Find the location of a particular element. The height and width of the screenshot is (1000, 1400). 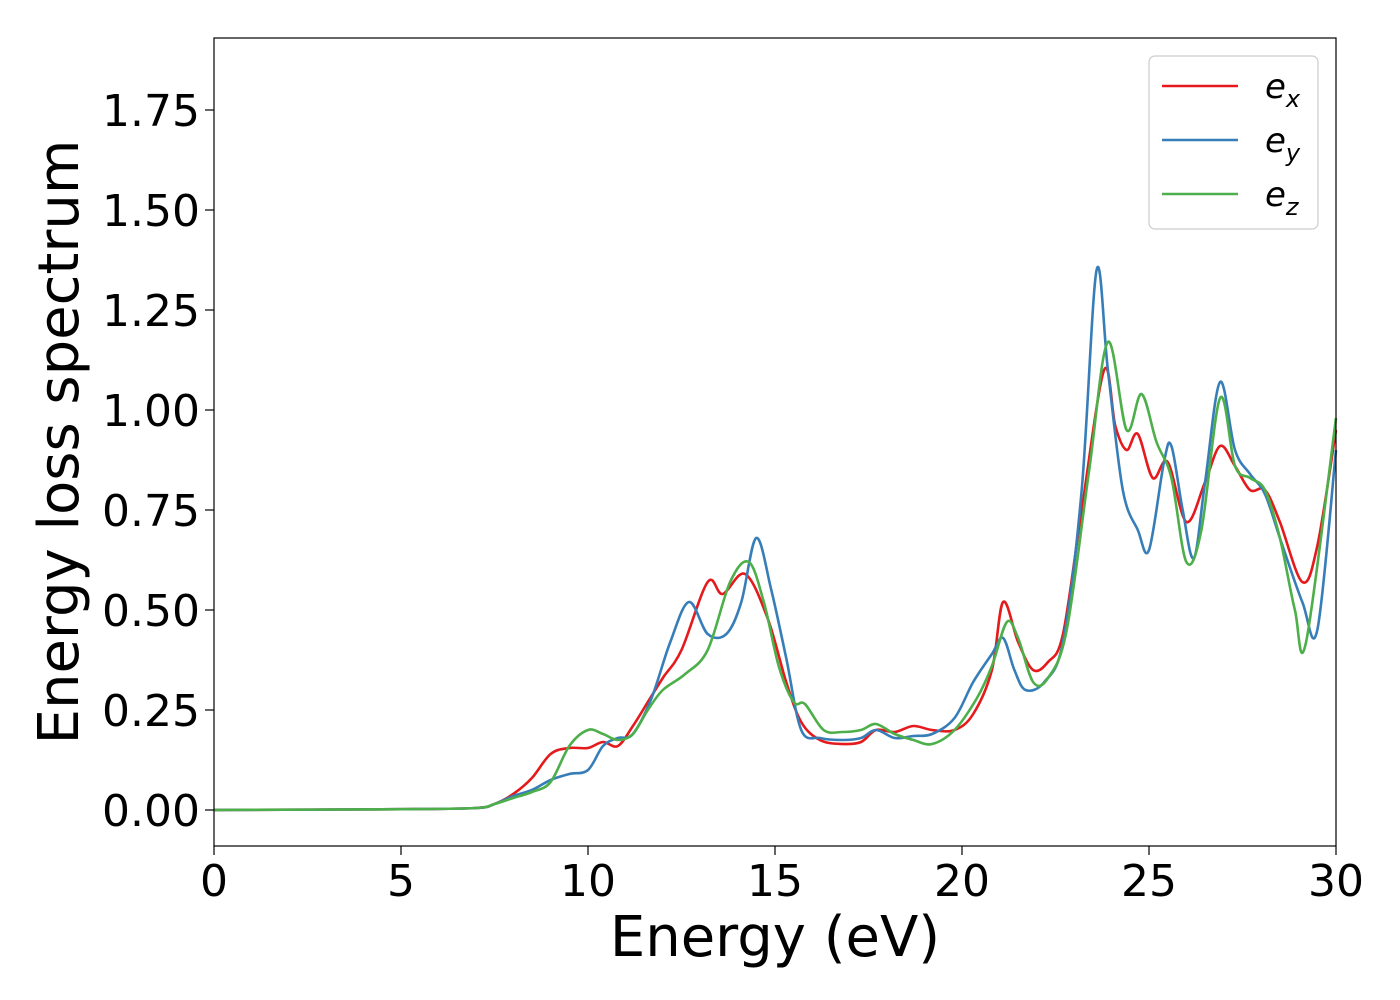

y-tick-label: 0.25 is located at coordinates (151, 711).